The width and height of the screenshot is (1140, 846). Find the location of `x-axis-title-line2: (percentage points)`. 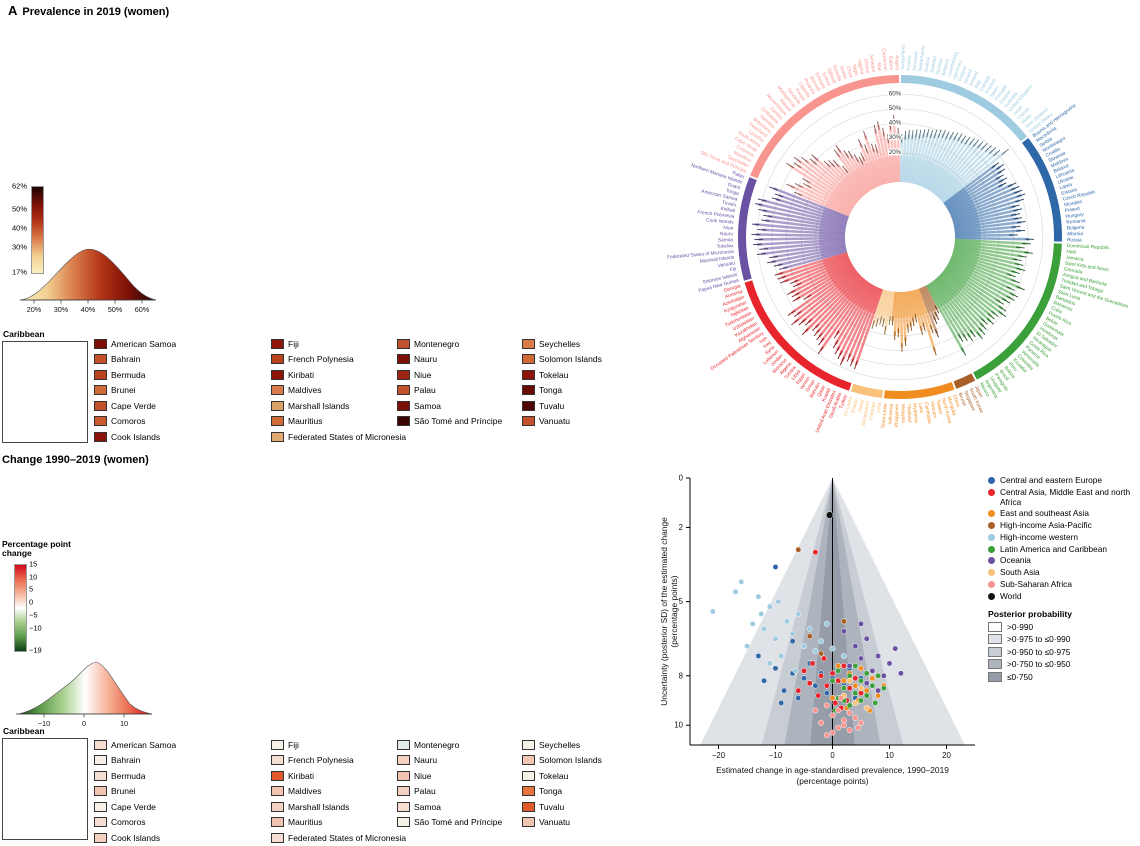

x-axis-title-line2: (percentage points) is located at coordinates (832, 781).